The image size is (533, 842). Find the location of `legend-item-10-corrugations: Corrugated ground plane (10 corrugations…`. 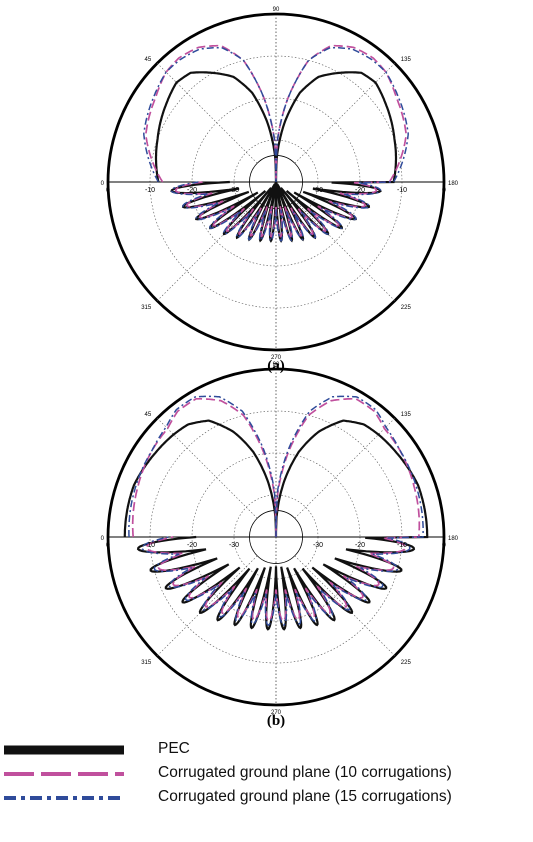

legend-item-10-corrugations: Corrugated ground plane (10 corrugations… is located at coordinates (266, 774).